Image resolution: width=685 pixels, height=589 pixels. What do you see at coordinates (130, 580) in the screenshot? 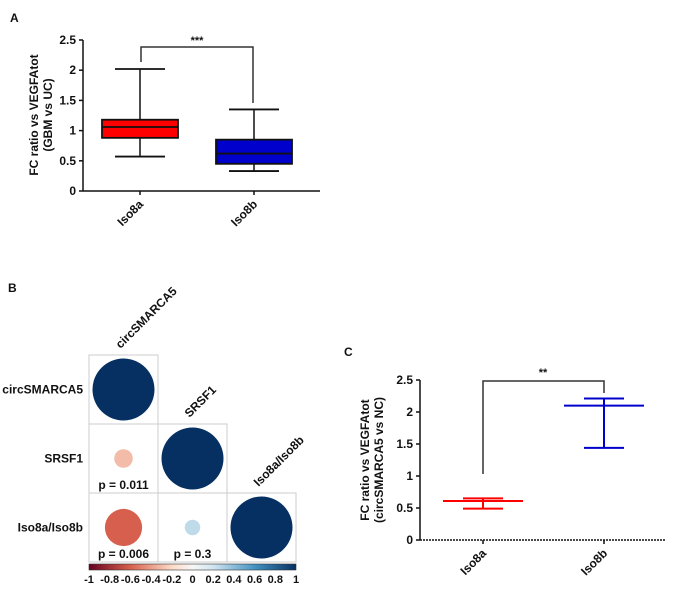
I see `b-colorbar-tick-label: -0.6` at bounding box center [130, 580].